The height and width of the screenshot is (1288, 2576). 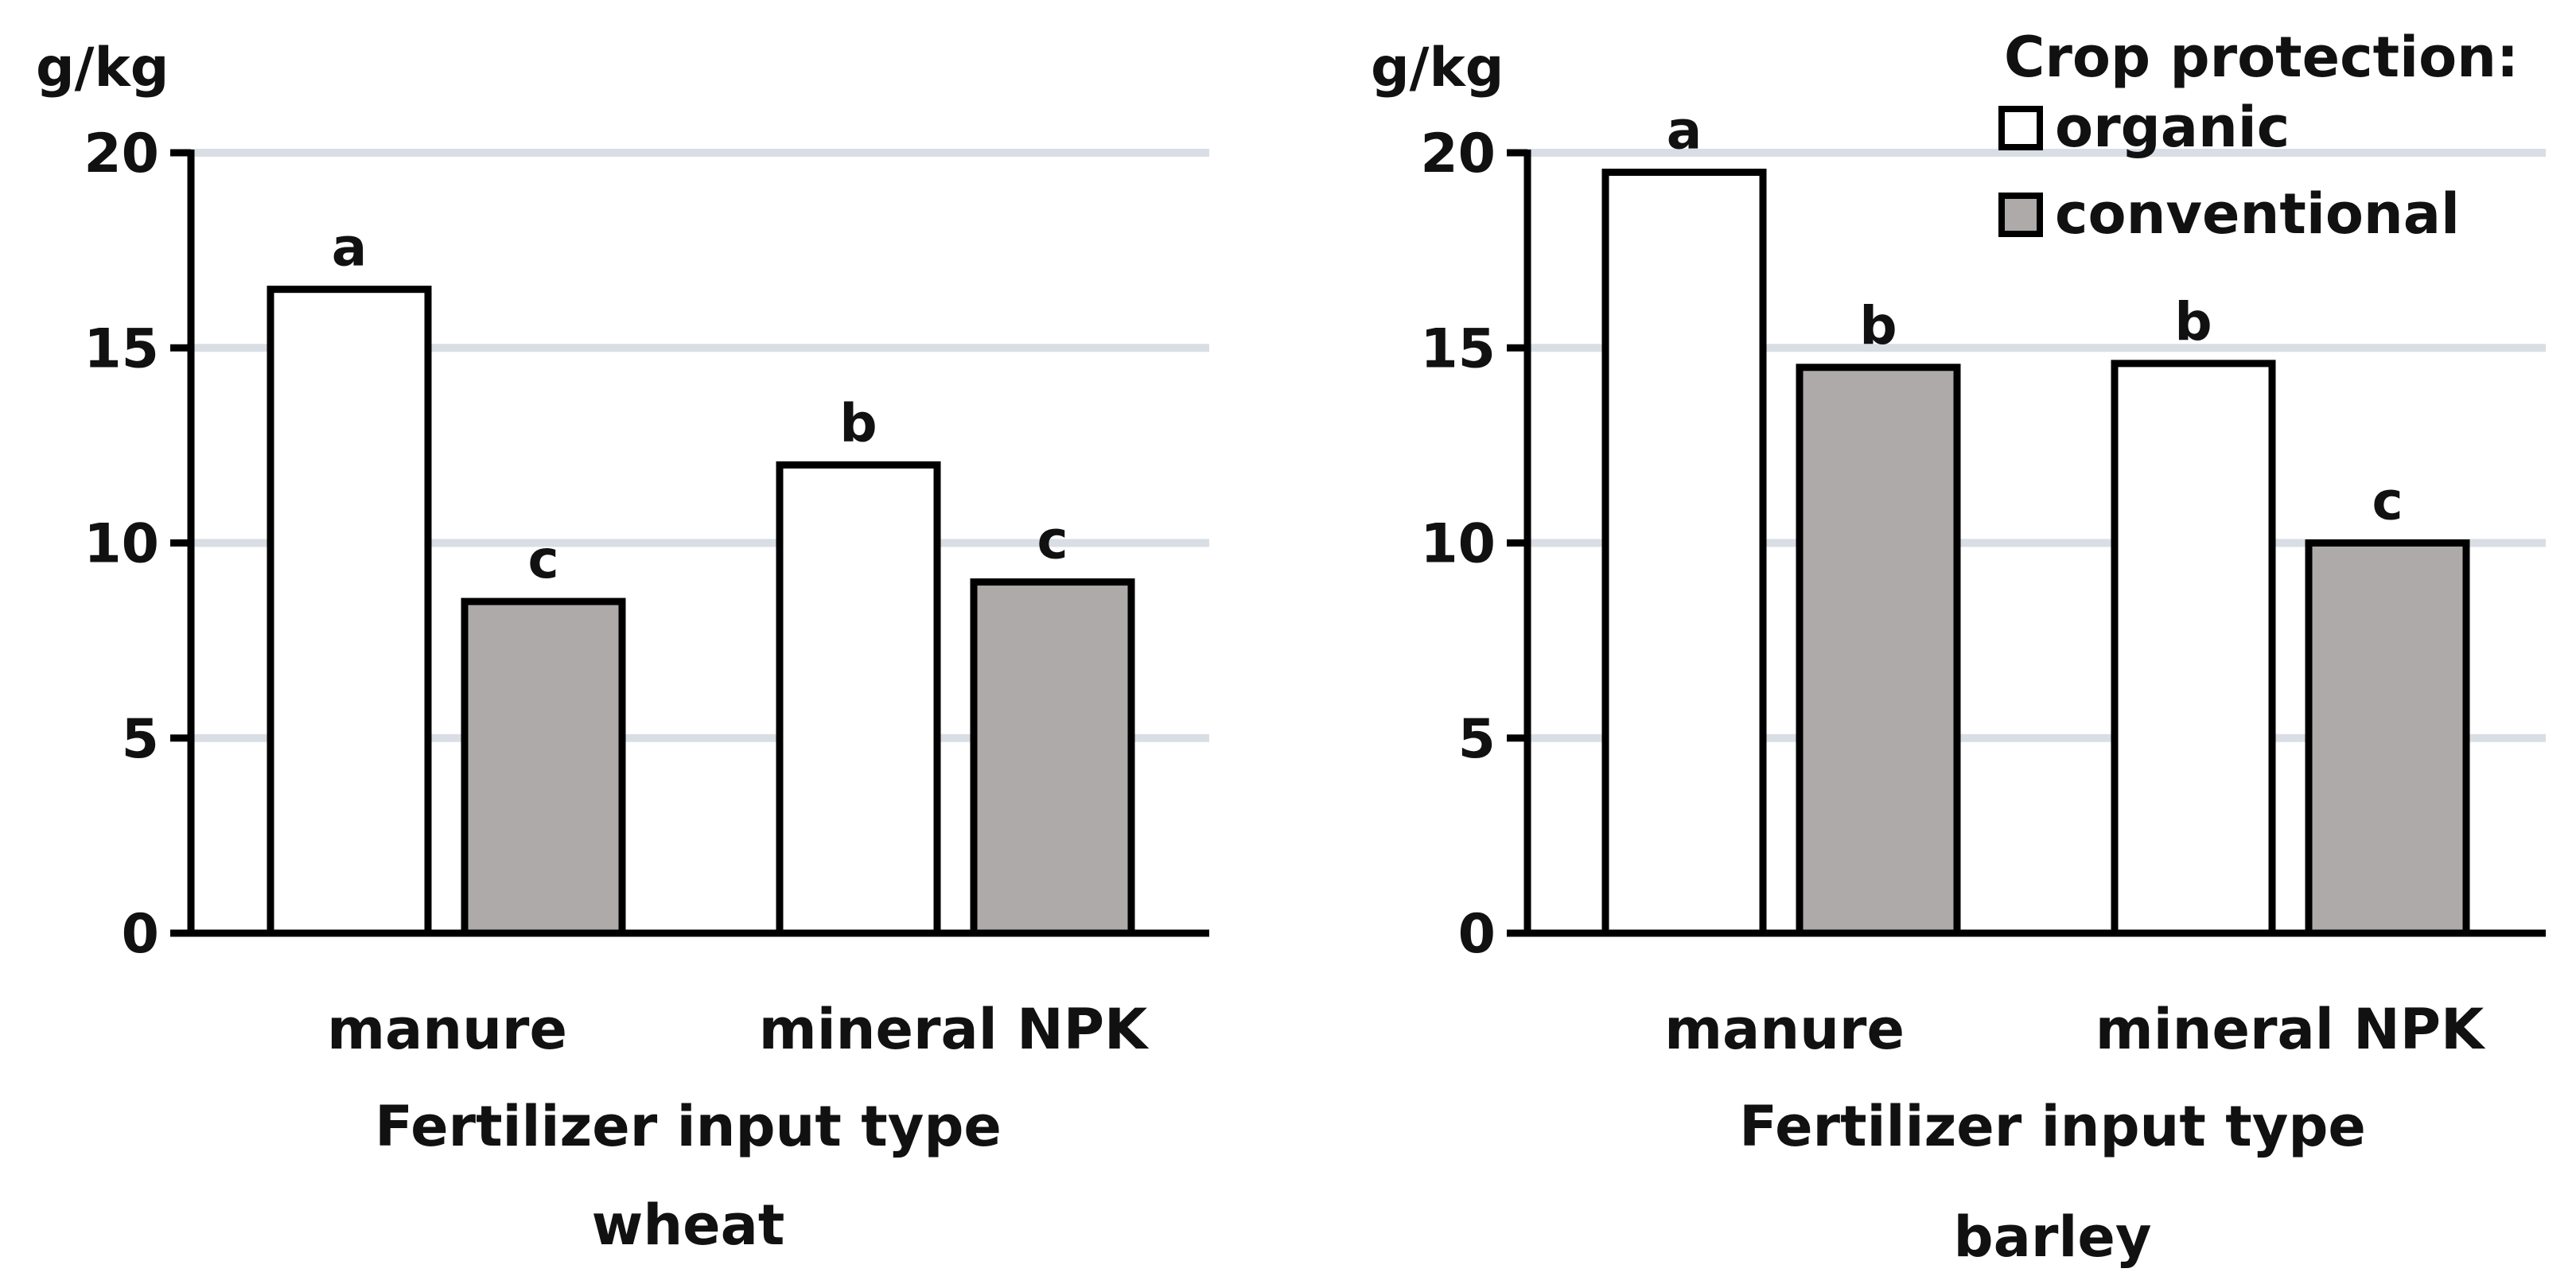 What do you see at coordinates (2258, 214) in the screenshot?
I see `legend-label-conventional: conventional` at bounding box center [2258, 214].